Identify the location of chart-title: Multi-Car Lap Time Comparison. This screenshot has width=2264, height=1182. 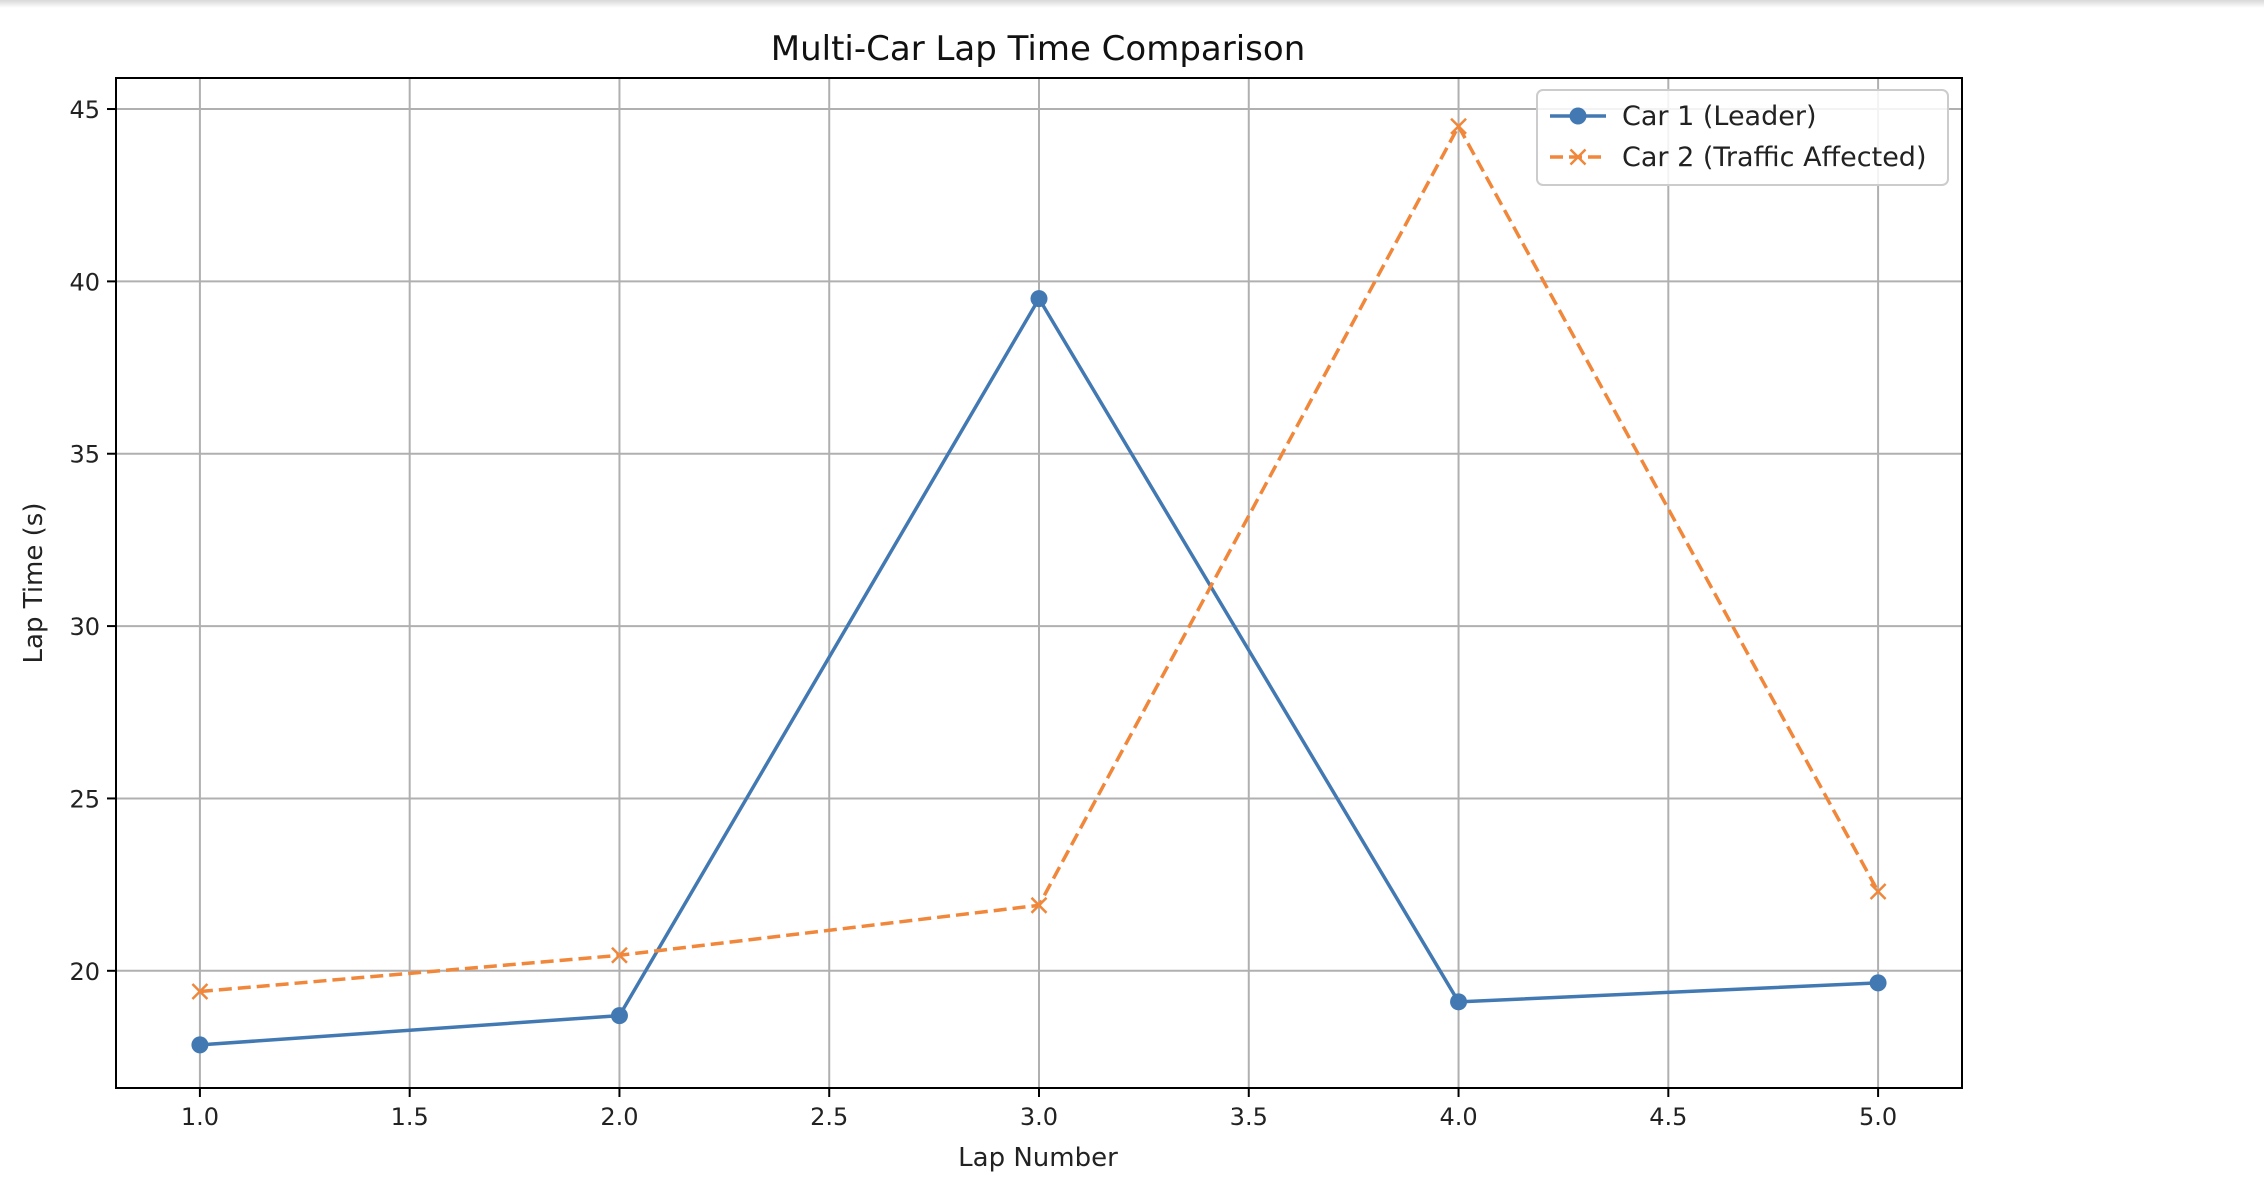
(1038, 49).